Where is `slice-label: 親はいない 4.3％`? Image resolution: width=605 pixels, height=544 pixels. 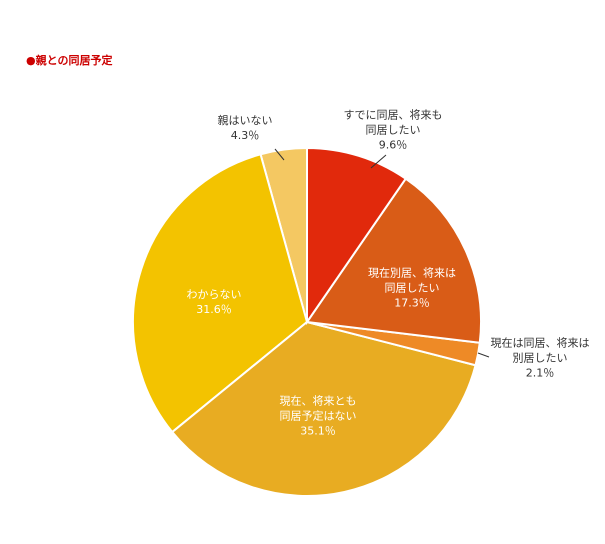 slice-label: 親はいない 4.3％ is located at coordinates (245, 128).